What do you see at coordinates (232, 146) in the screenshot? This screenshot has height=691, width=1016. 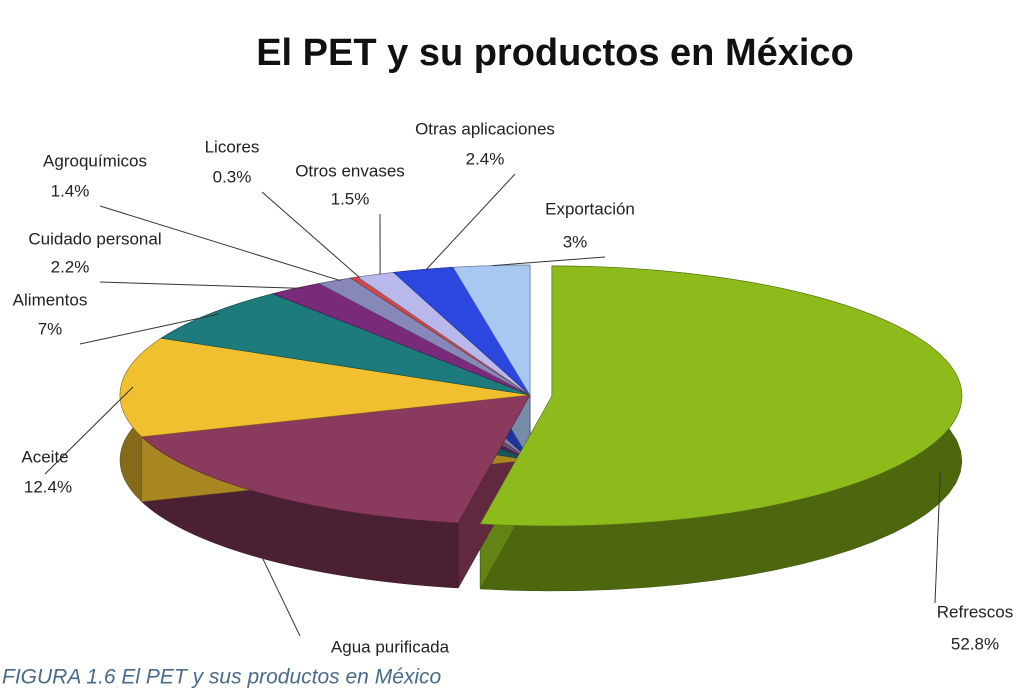 I see `category-label: Licores` at bounding box center [232, 146].